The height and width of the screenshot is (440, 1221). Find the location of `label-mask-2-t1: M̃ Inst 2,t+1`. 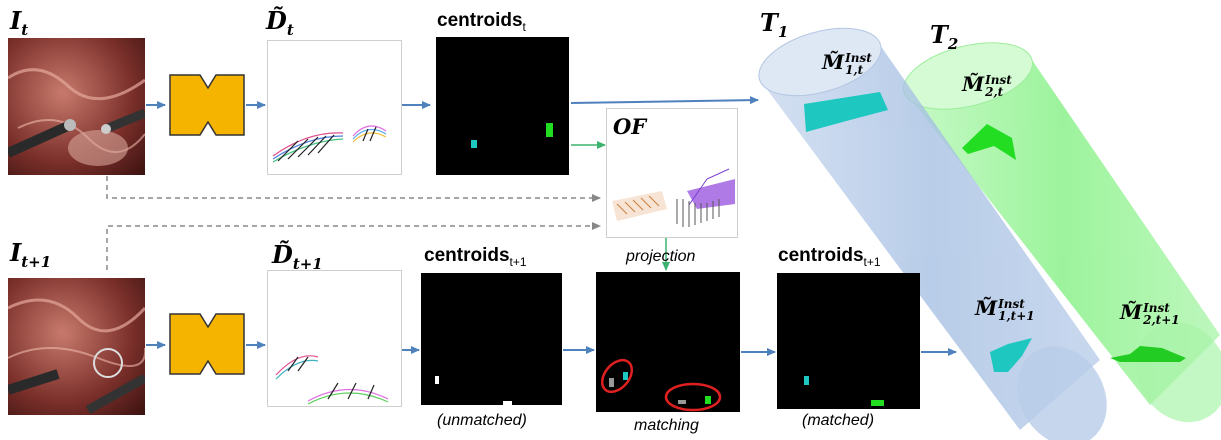

label-mask-2-t1: M̃ Inst 2,t+1 is located at coordinates (1150, 313).